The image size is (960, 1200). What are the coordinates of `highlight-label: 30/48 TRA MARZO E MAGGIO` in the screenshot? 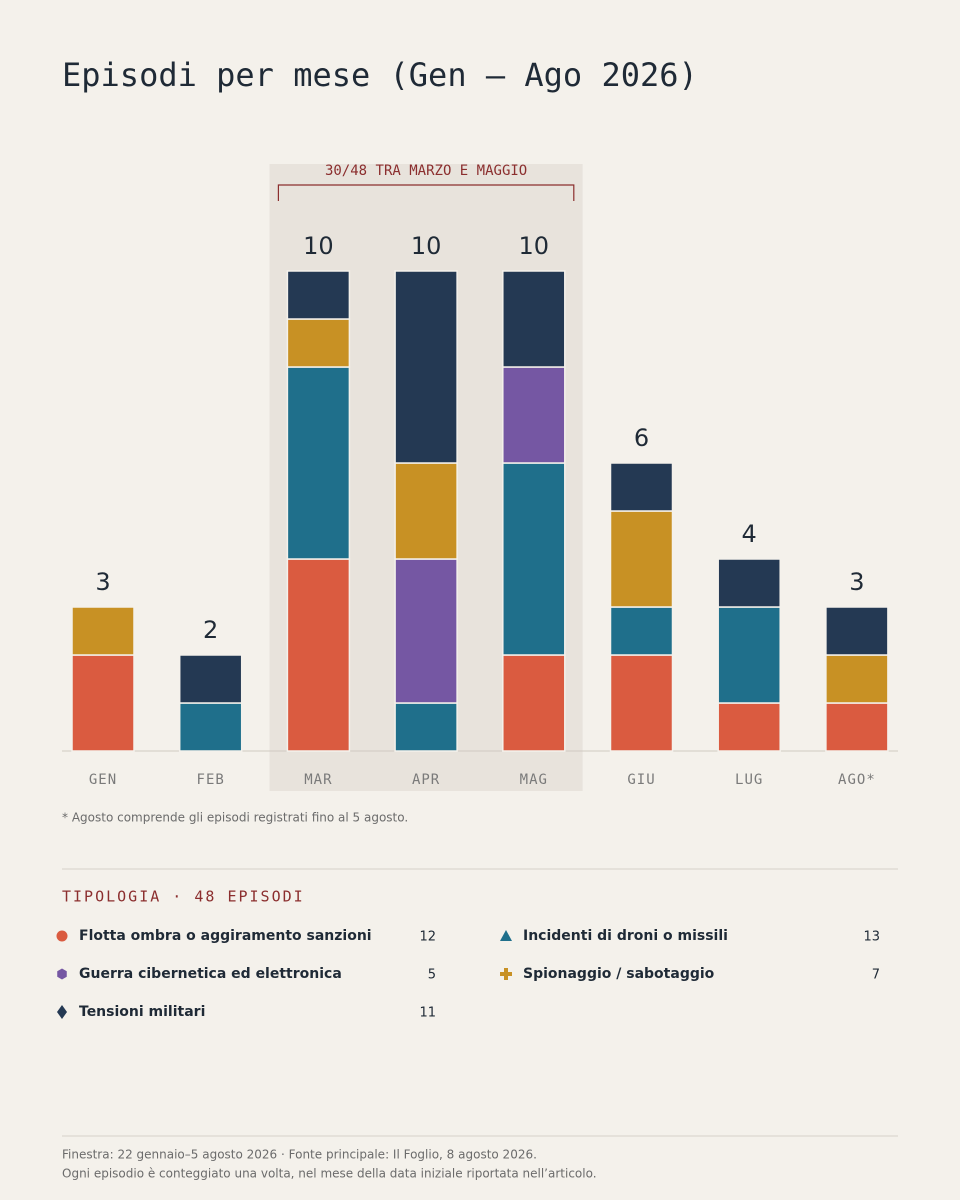 It's located at (426, 171).